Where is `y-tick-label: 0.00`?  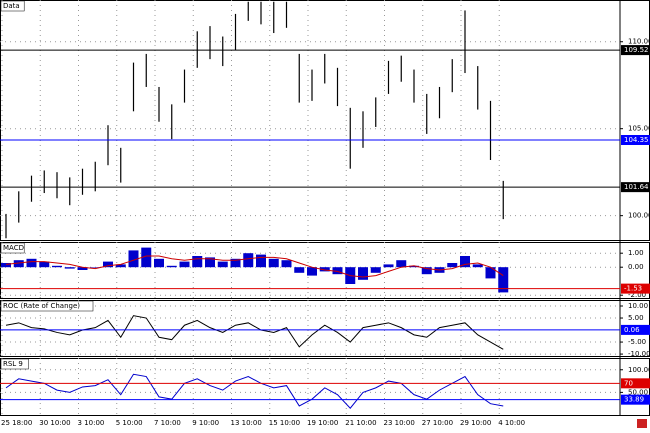 y-tick-label: 0.00 is located at coordinates (636, 267).